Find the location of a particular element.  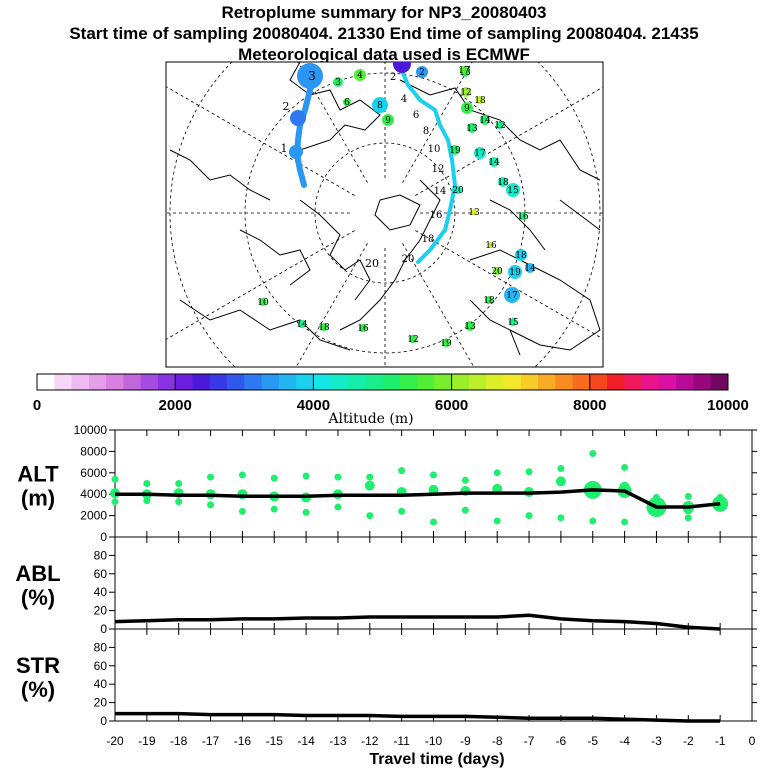

panel-abl: 80 60 40 20 0 ABL(%) is located at coordinates (386, 586).